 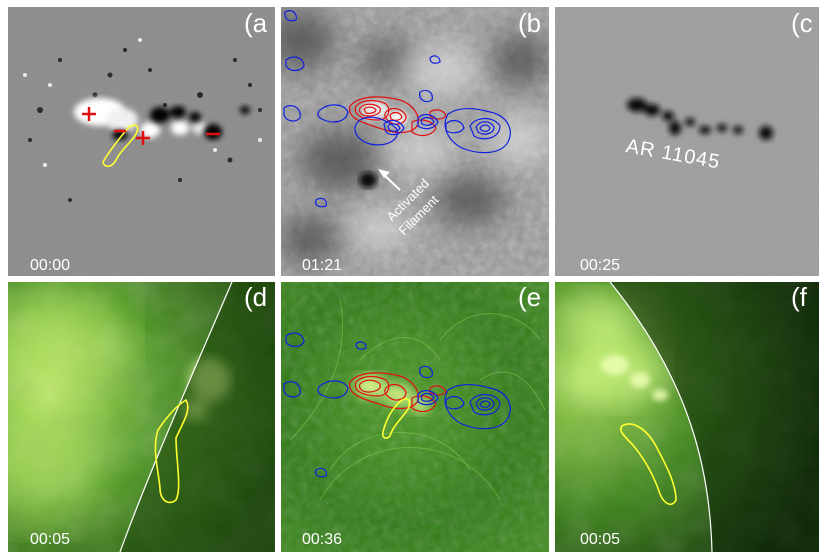 I want to click on panel-letter-c: (c, so click(x=802, y=23).